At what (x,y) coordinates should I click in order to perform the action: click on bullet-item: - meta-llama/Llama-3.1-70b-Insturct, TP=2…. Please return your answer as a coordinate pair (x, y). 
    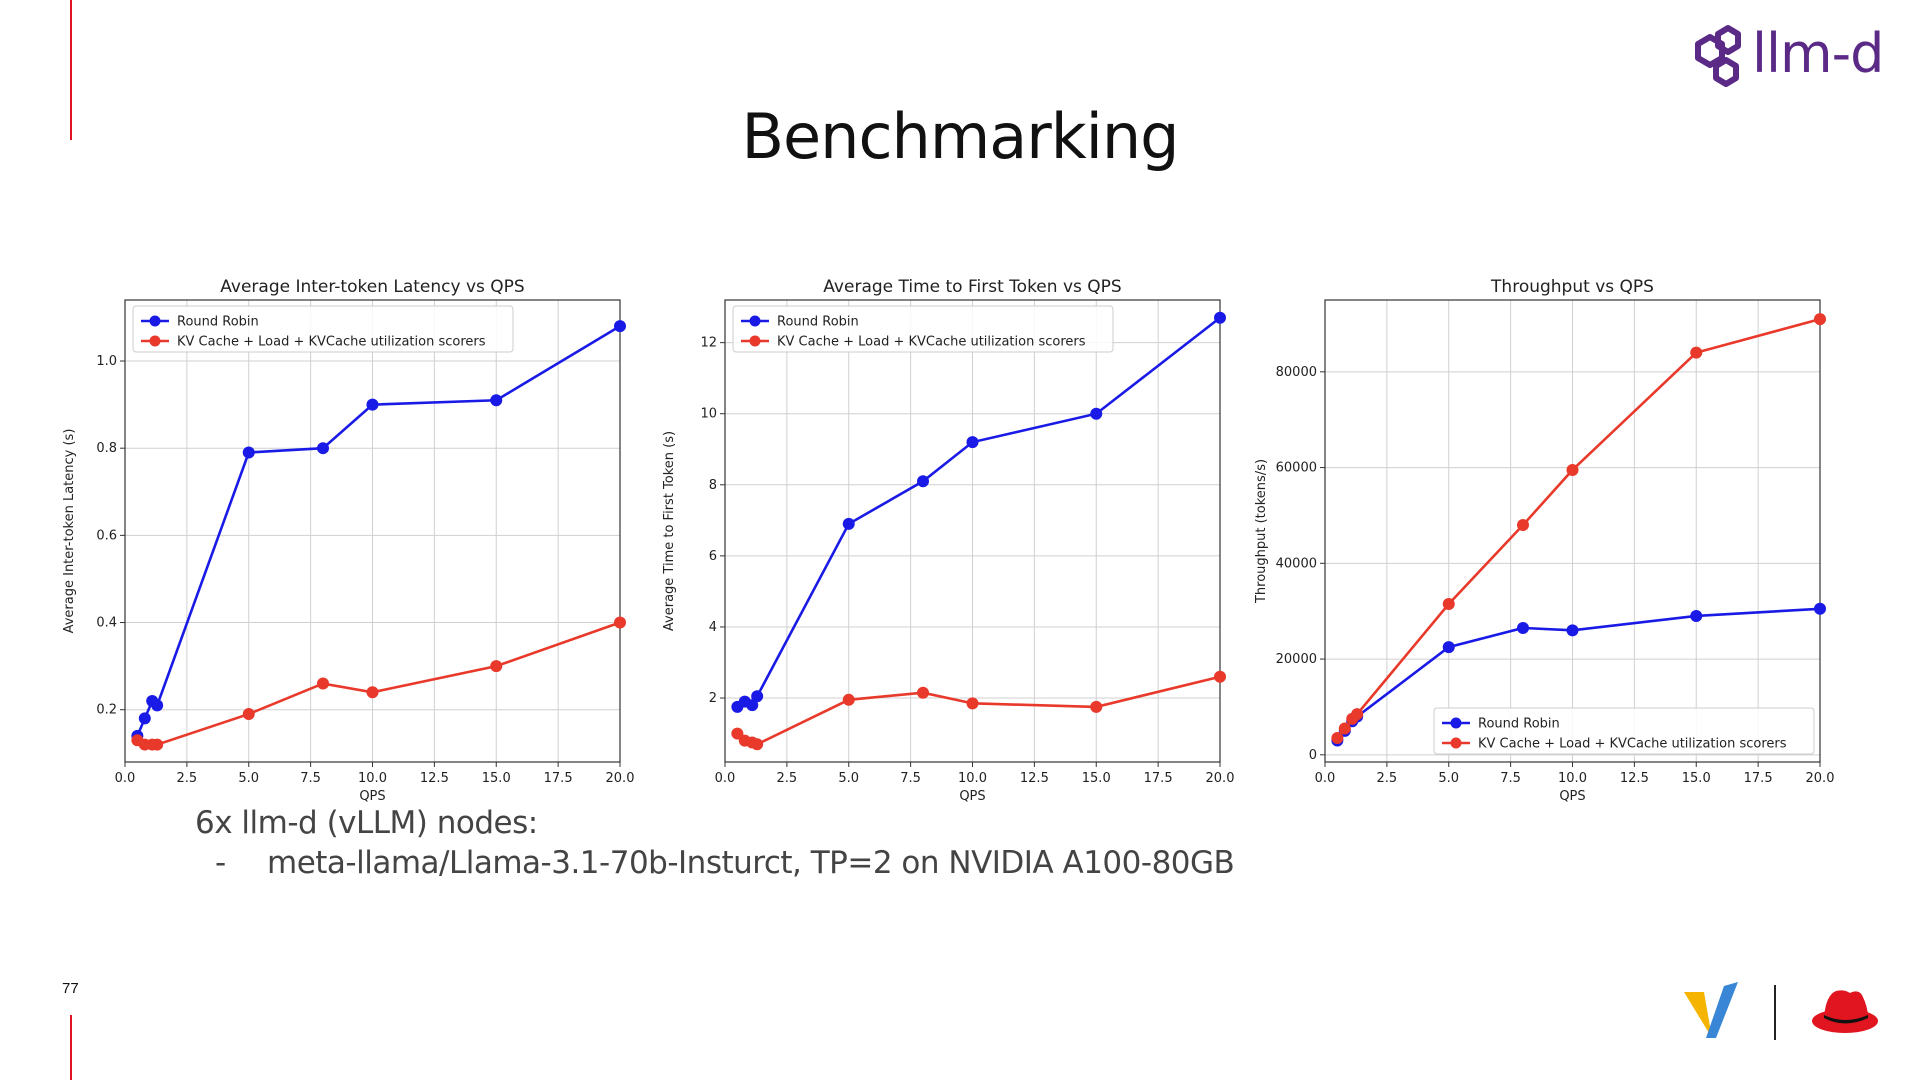
    Looking at the image, I should click on (725, 863).